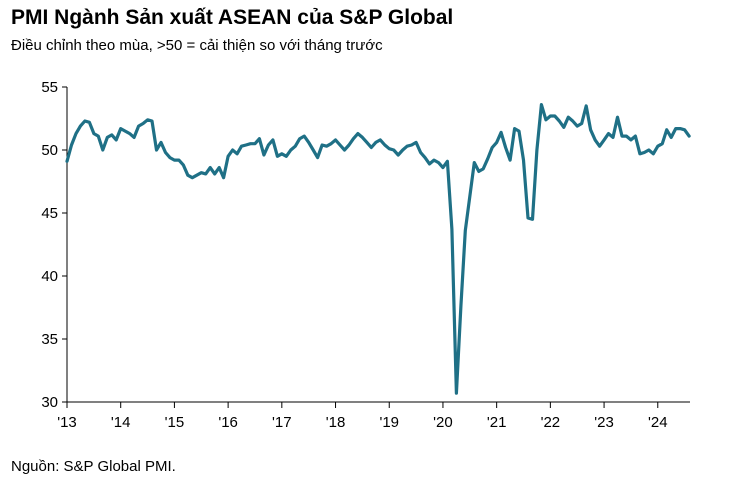  I want to click on x-tick-label: '17, so click(282, 422).